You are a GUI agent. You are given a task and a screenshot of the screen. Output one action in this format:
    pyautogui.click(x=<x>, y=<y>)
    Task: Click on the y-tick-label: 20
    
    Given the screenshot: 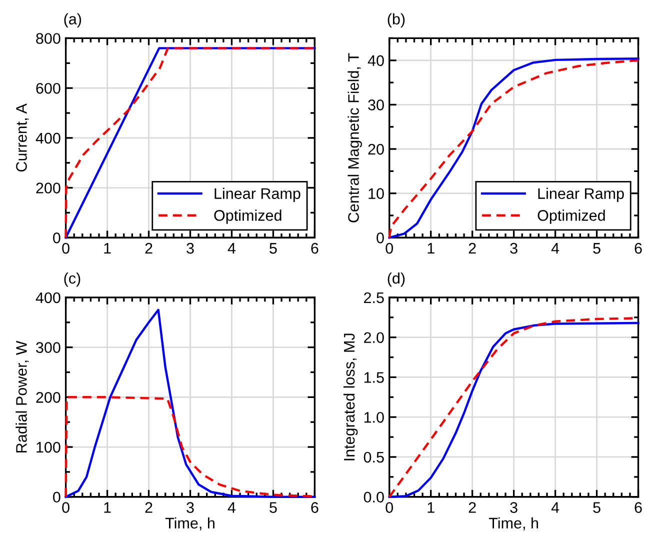 What is the action you would take?
    pyautogui.click(x=376, y=149)
    